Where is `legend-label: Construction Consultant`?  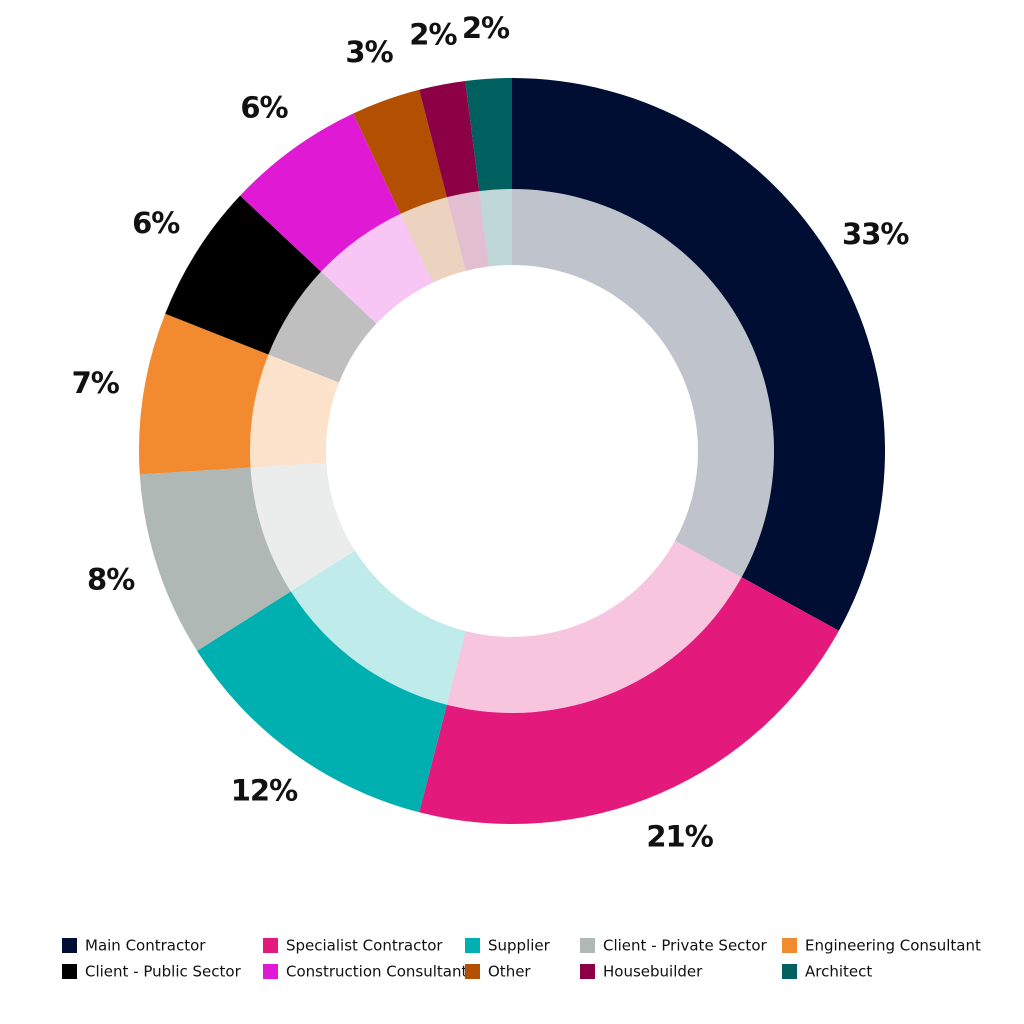
legend-label: Construction Consultant is located at coordinates (377, 972).